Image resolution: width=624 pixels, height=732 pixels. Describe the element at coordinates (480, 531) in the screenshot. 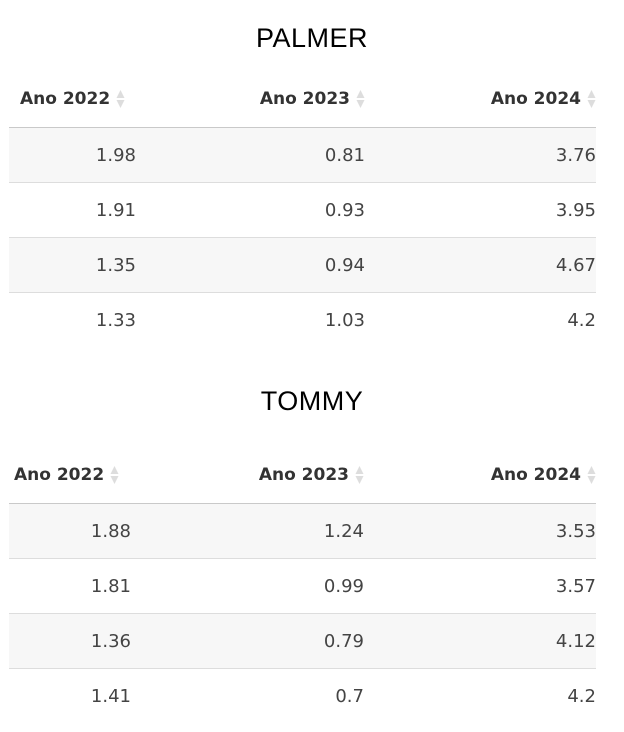

I see `table-cell: 3.53` at that location.